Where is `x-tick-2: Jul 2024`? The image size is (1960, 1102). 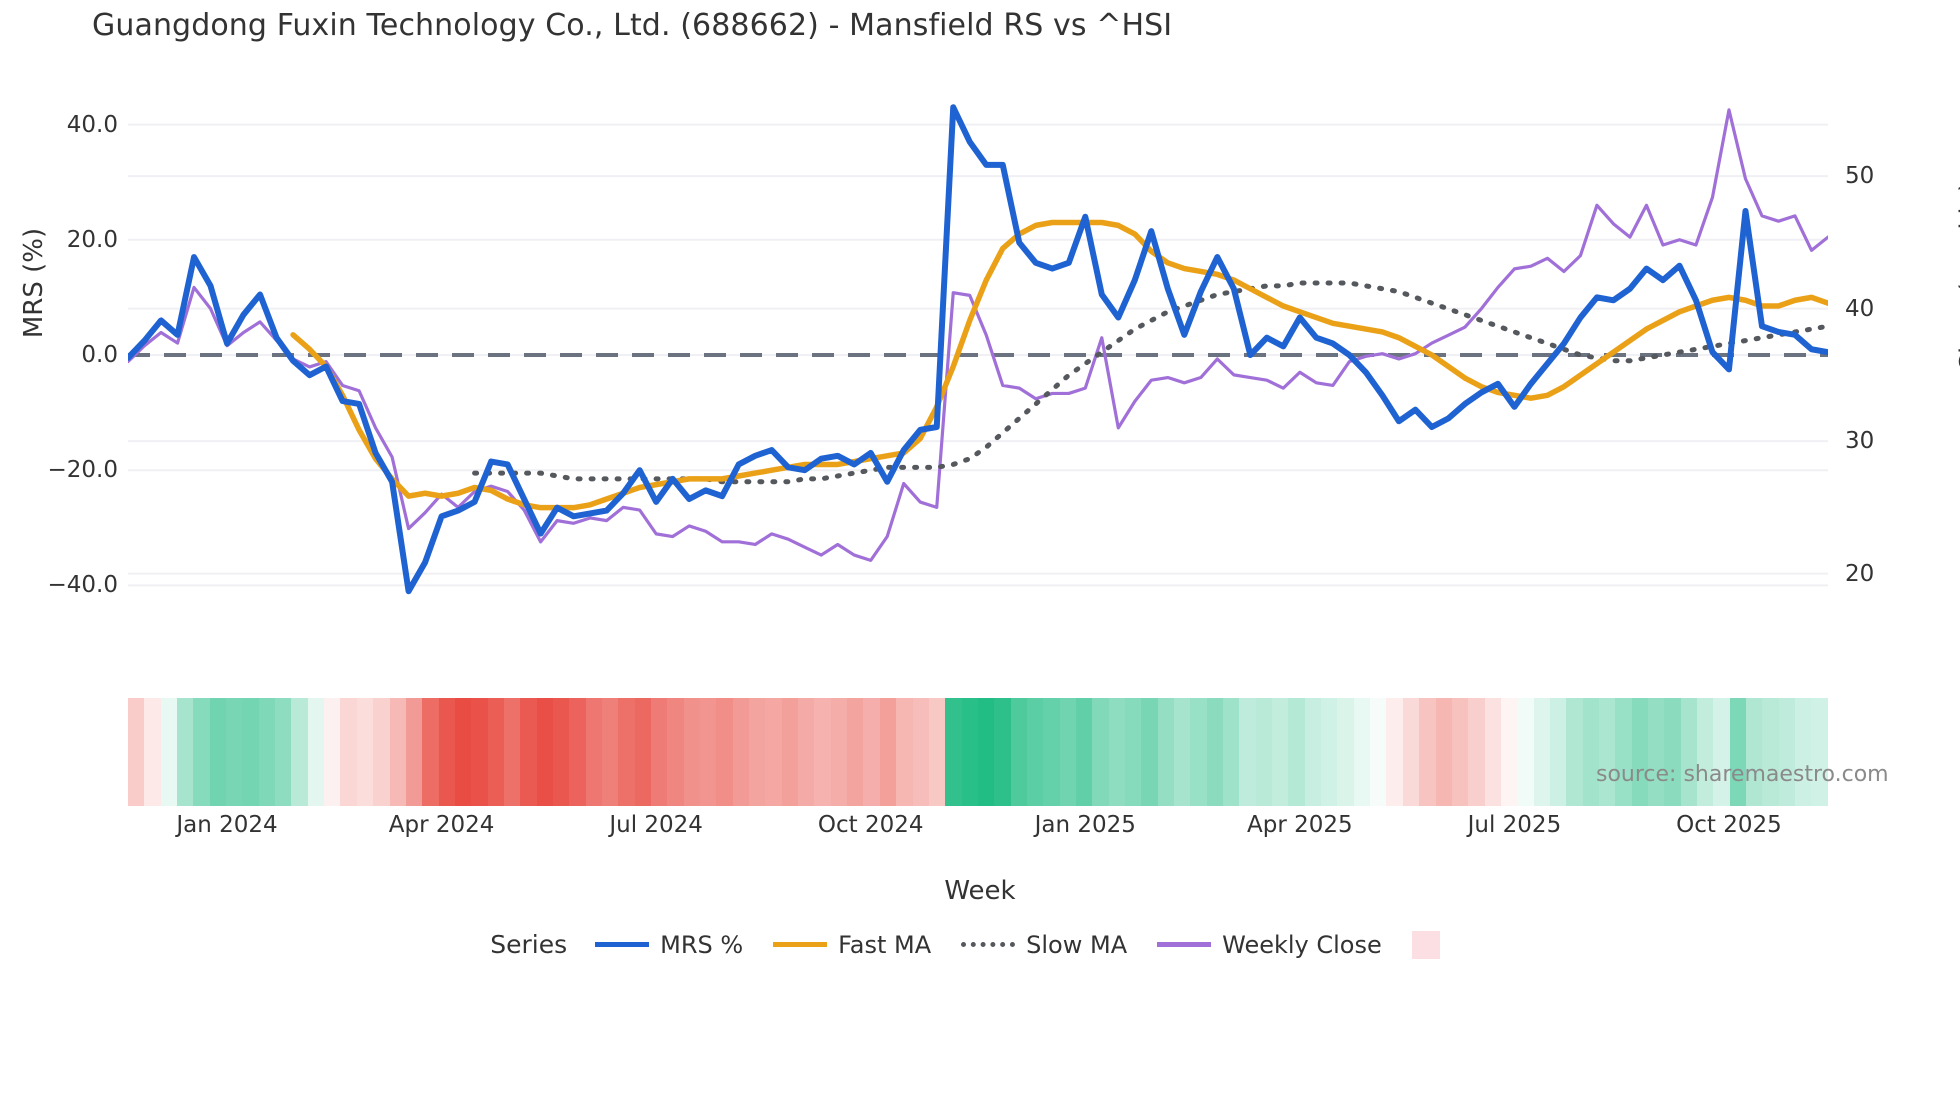 x-tick-2: Jul 2024 is located at coordinates (656, 825).